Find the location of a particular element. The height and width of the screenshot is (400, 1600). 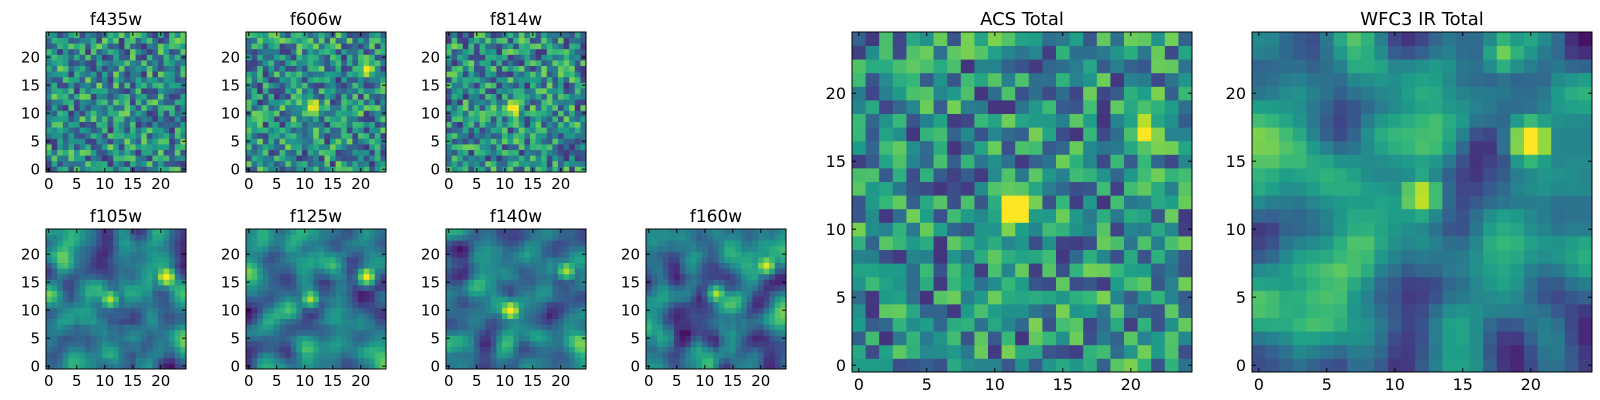

panel-title: f435w is located at coordinates (116, 20).